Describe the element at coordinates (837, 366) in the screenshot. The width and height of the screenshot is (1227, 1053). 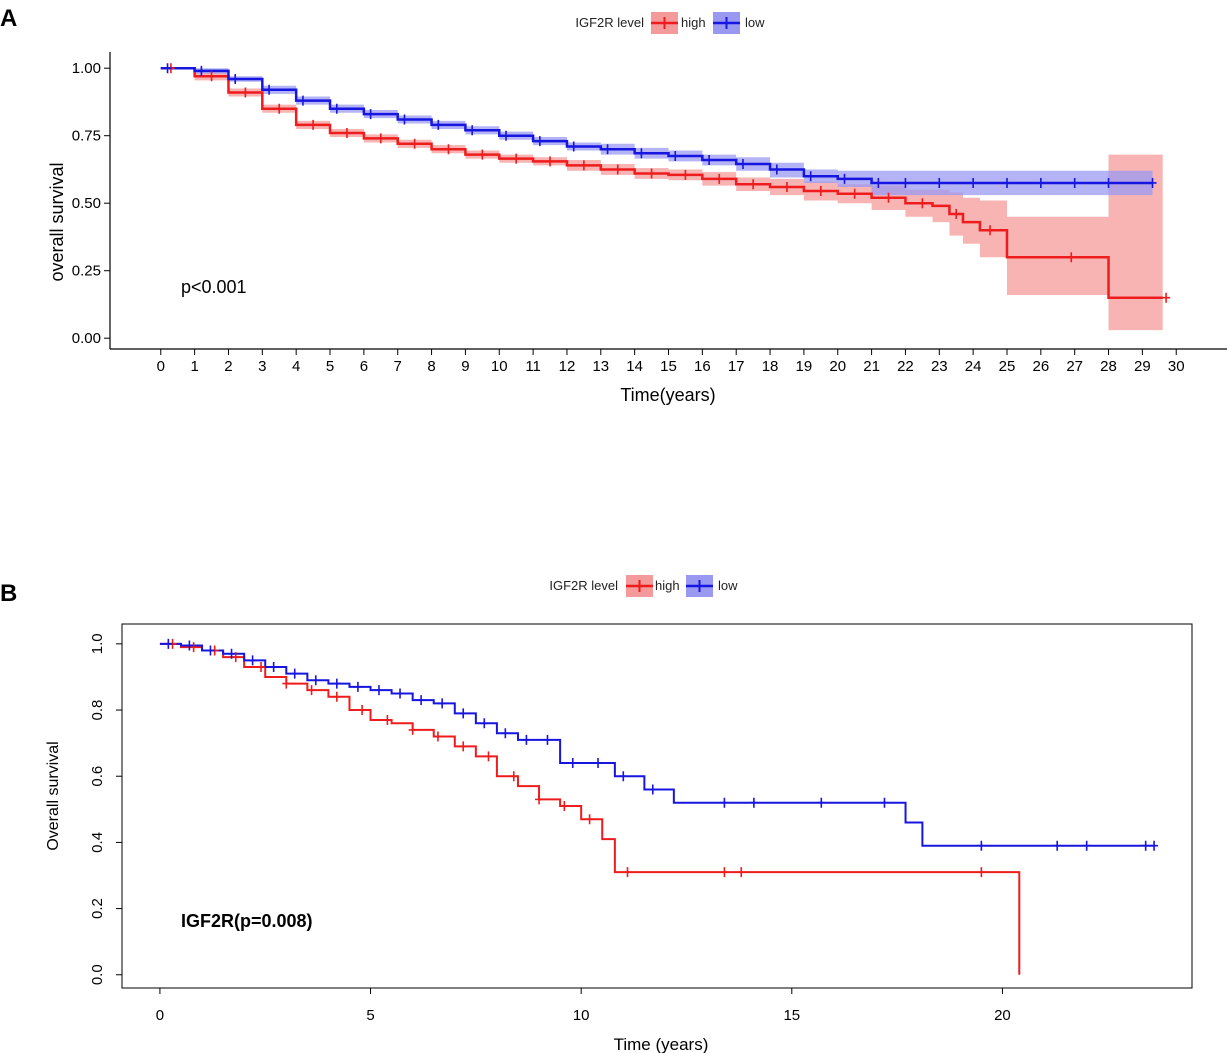
I see `panel-a-x-tick-label-20: 20` at that location.